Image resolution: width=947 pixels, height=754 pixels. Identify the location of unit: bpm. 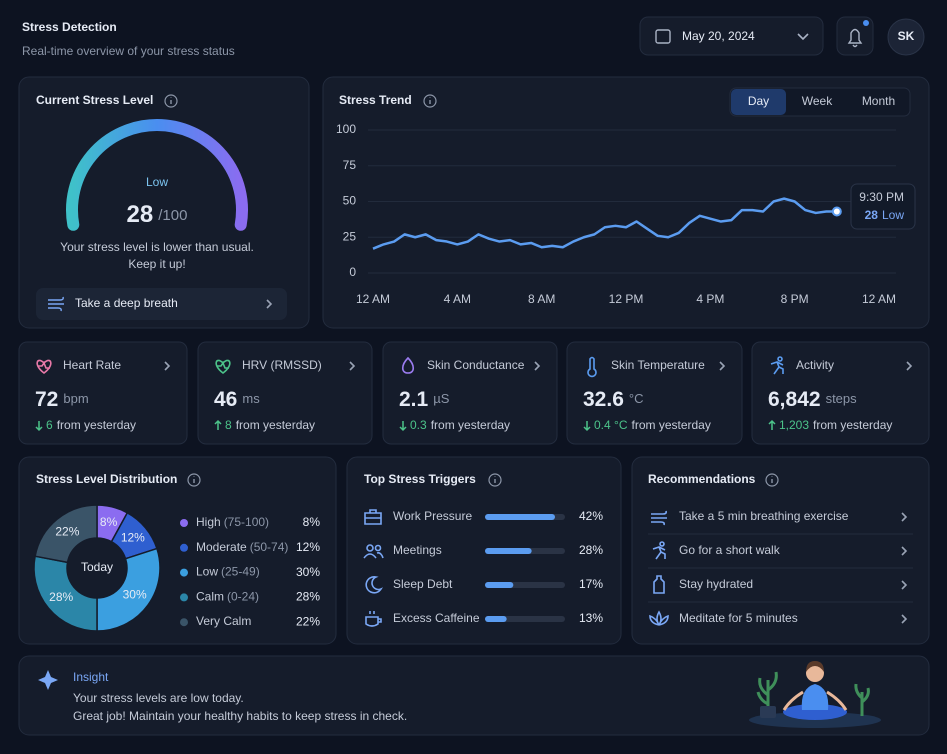
(75, 398).